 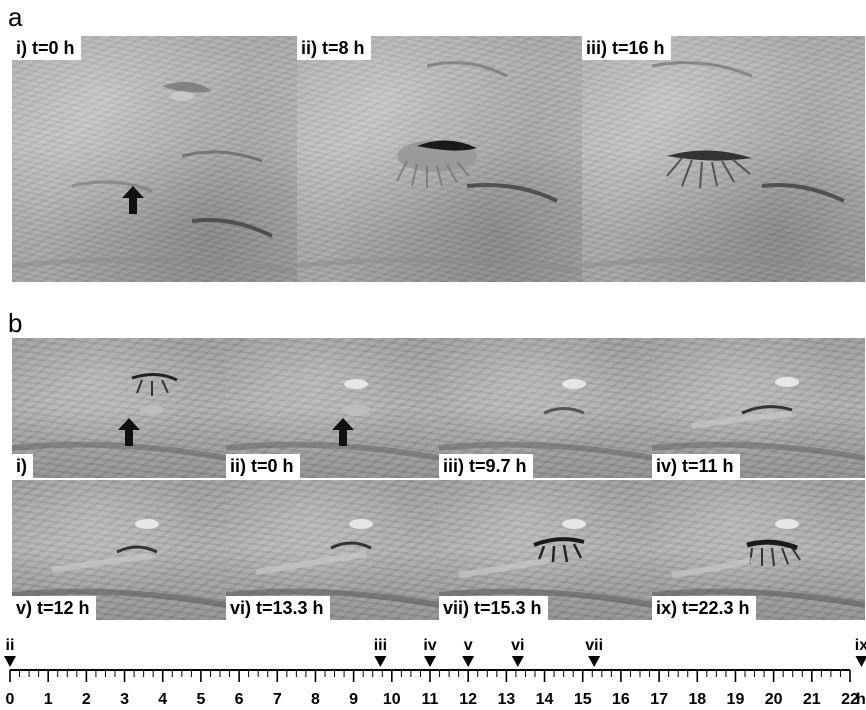 What do you see at coordinates (22, 466) in the screenshot?
I see `frame-label: i)` at bounding box center [22, 466].